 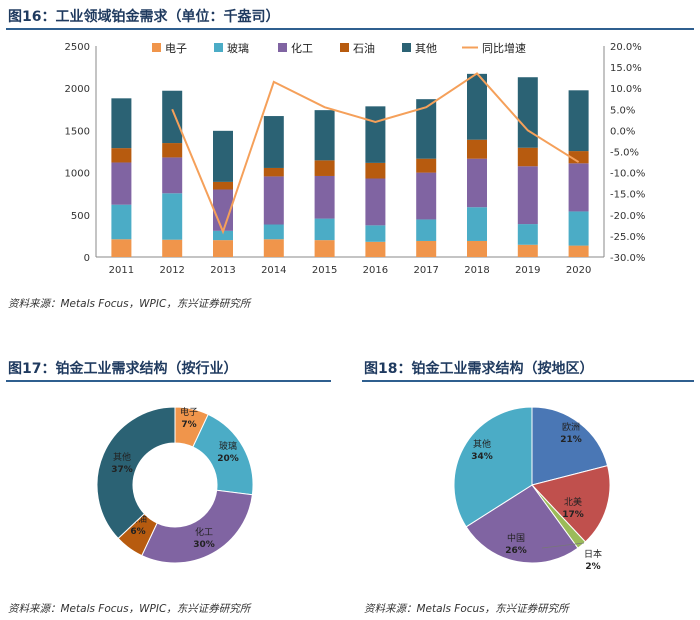 I want to click on fig16-title-rule, so click(x=350, y=29).